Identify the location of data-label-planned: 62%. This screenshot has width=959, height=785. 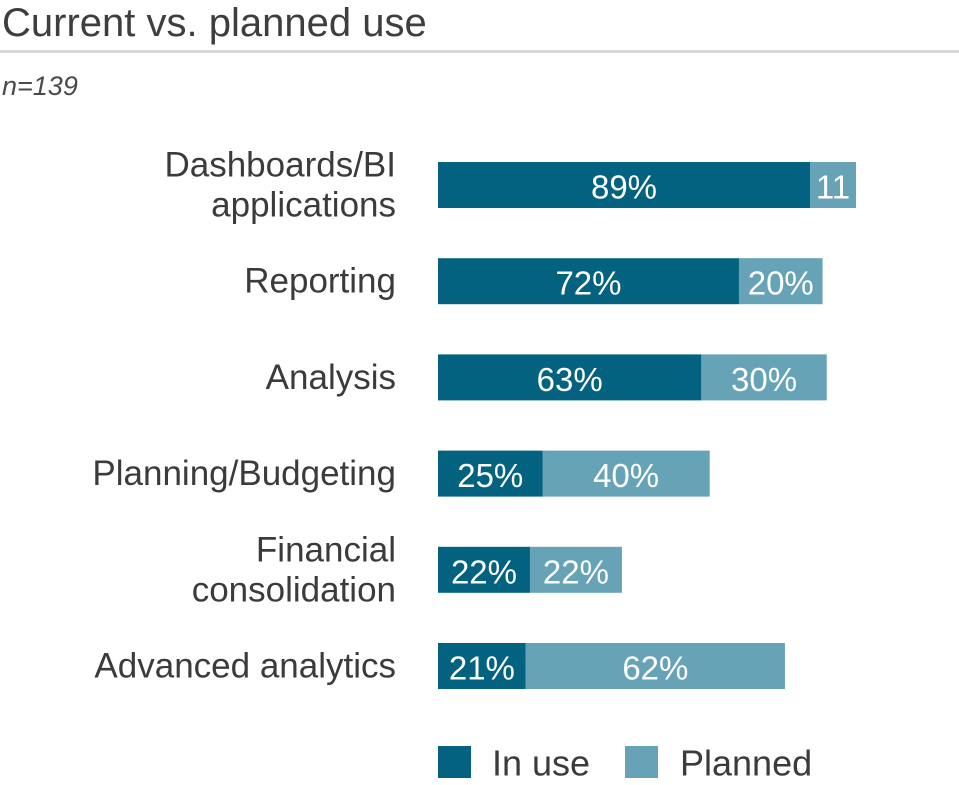
(655, 668).